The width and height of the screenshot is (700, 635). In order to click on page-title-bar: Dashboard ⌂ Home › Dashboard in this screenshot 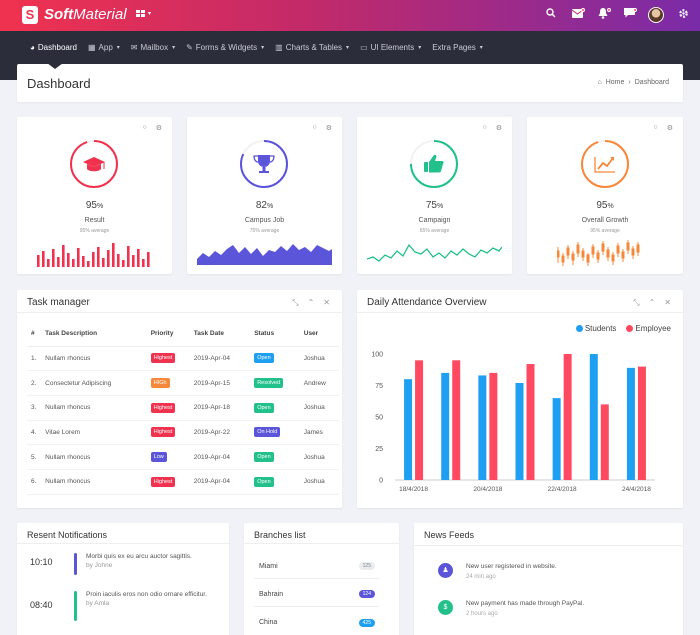, I will do `click(350, 83)`.